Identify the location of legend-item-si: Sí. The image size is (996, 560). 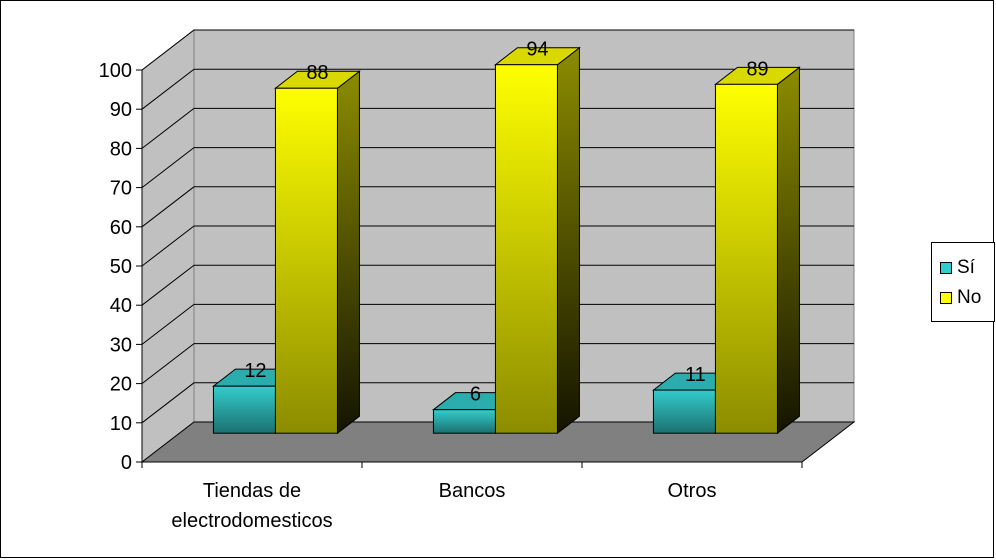
(957, 268).